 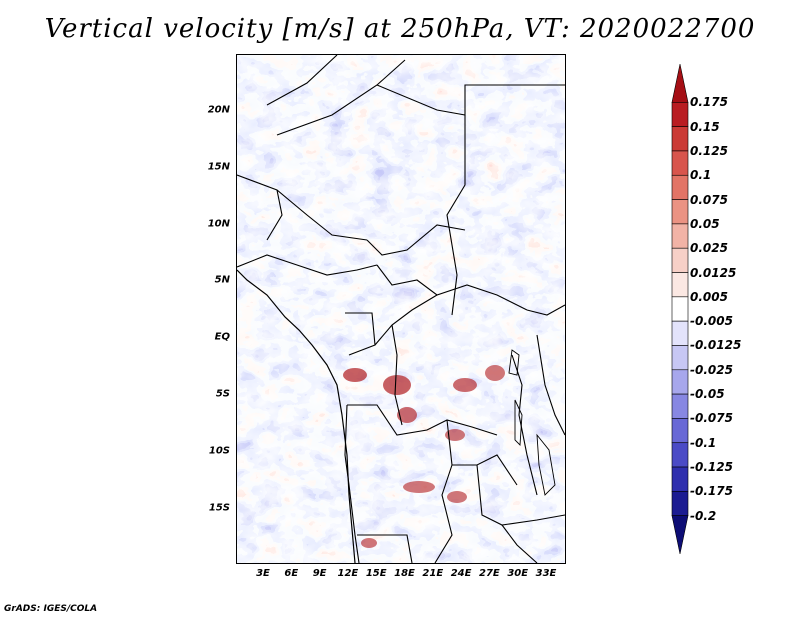 I want to click on lon-tick-label: 21E, so click(x=433, y=573).